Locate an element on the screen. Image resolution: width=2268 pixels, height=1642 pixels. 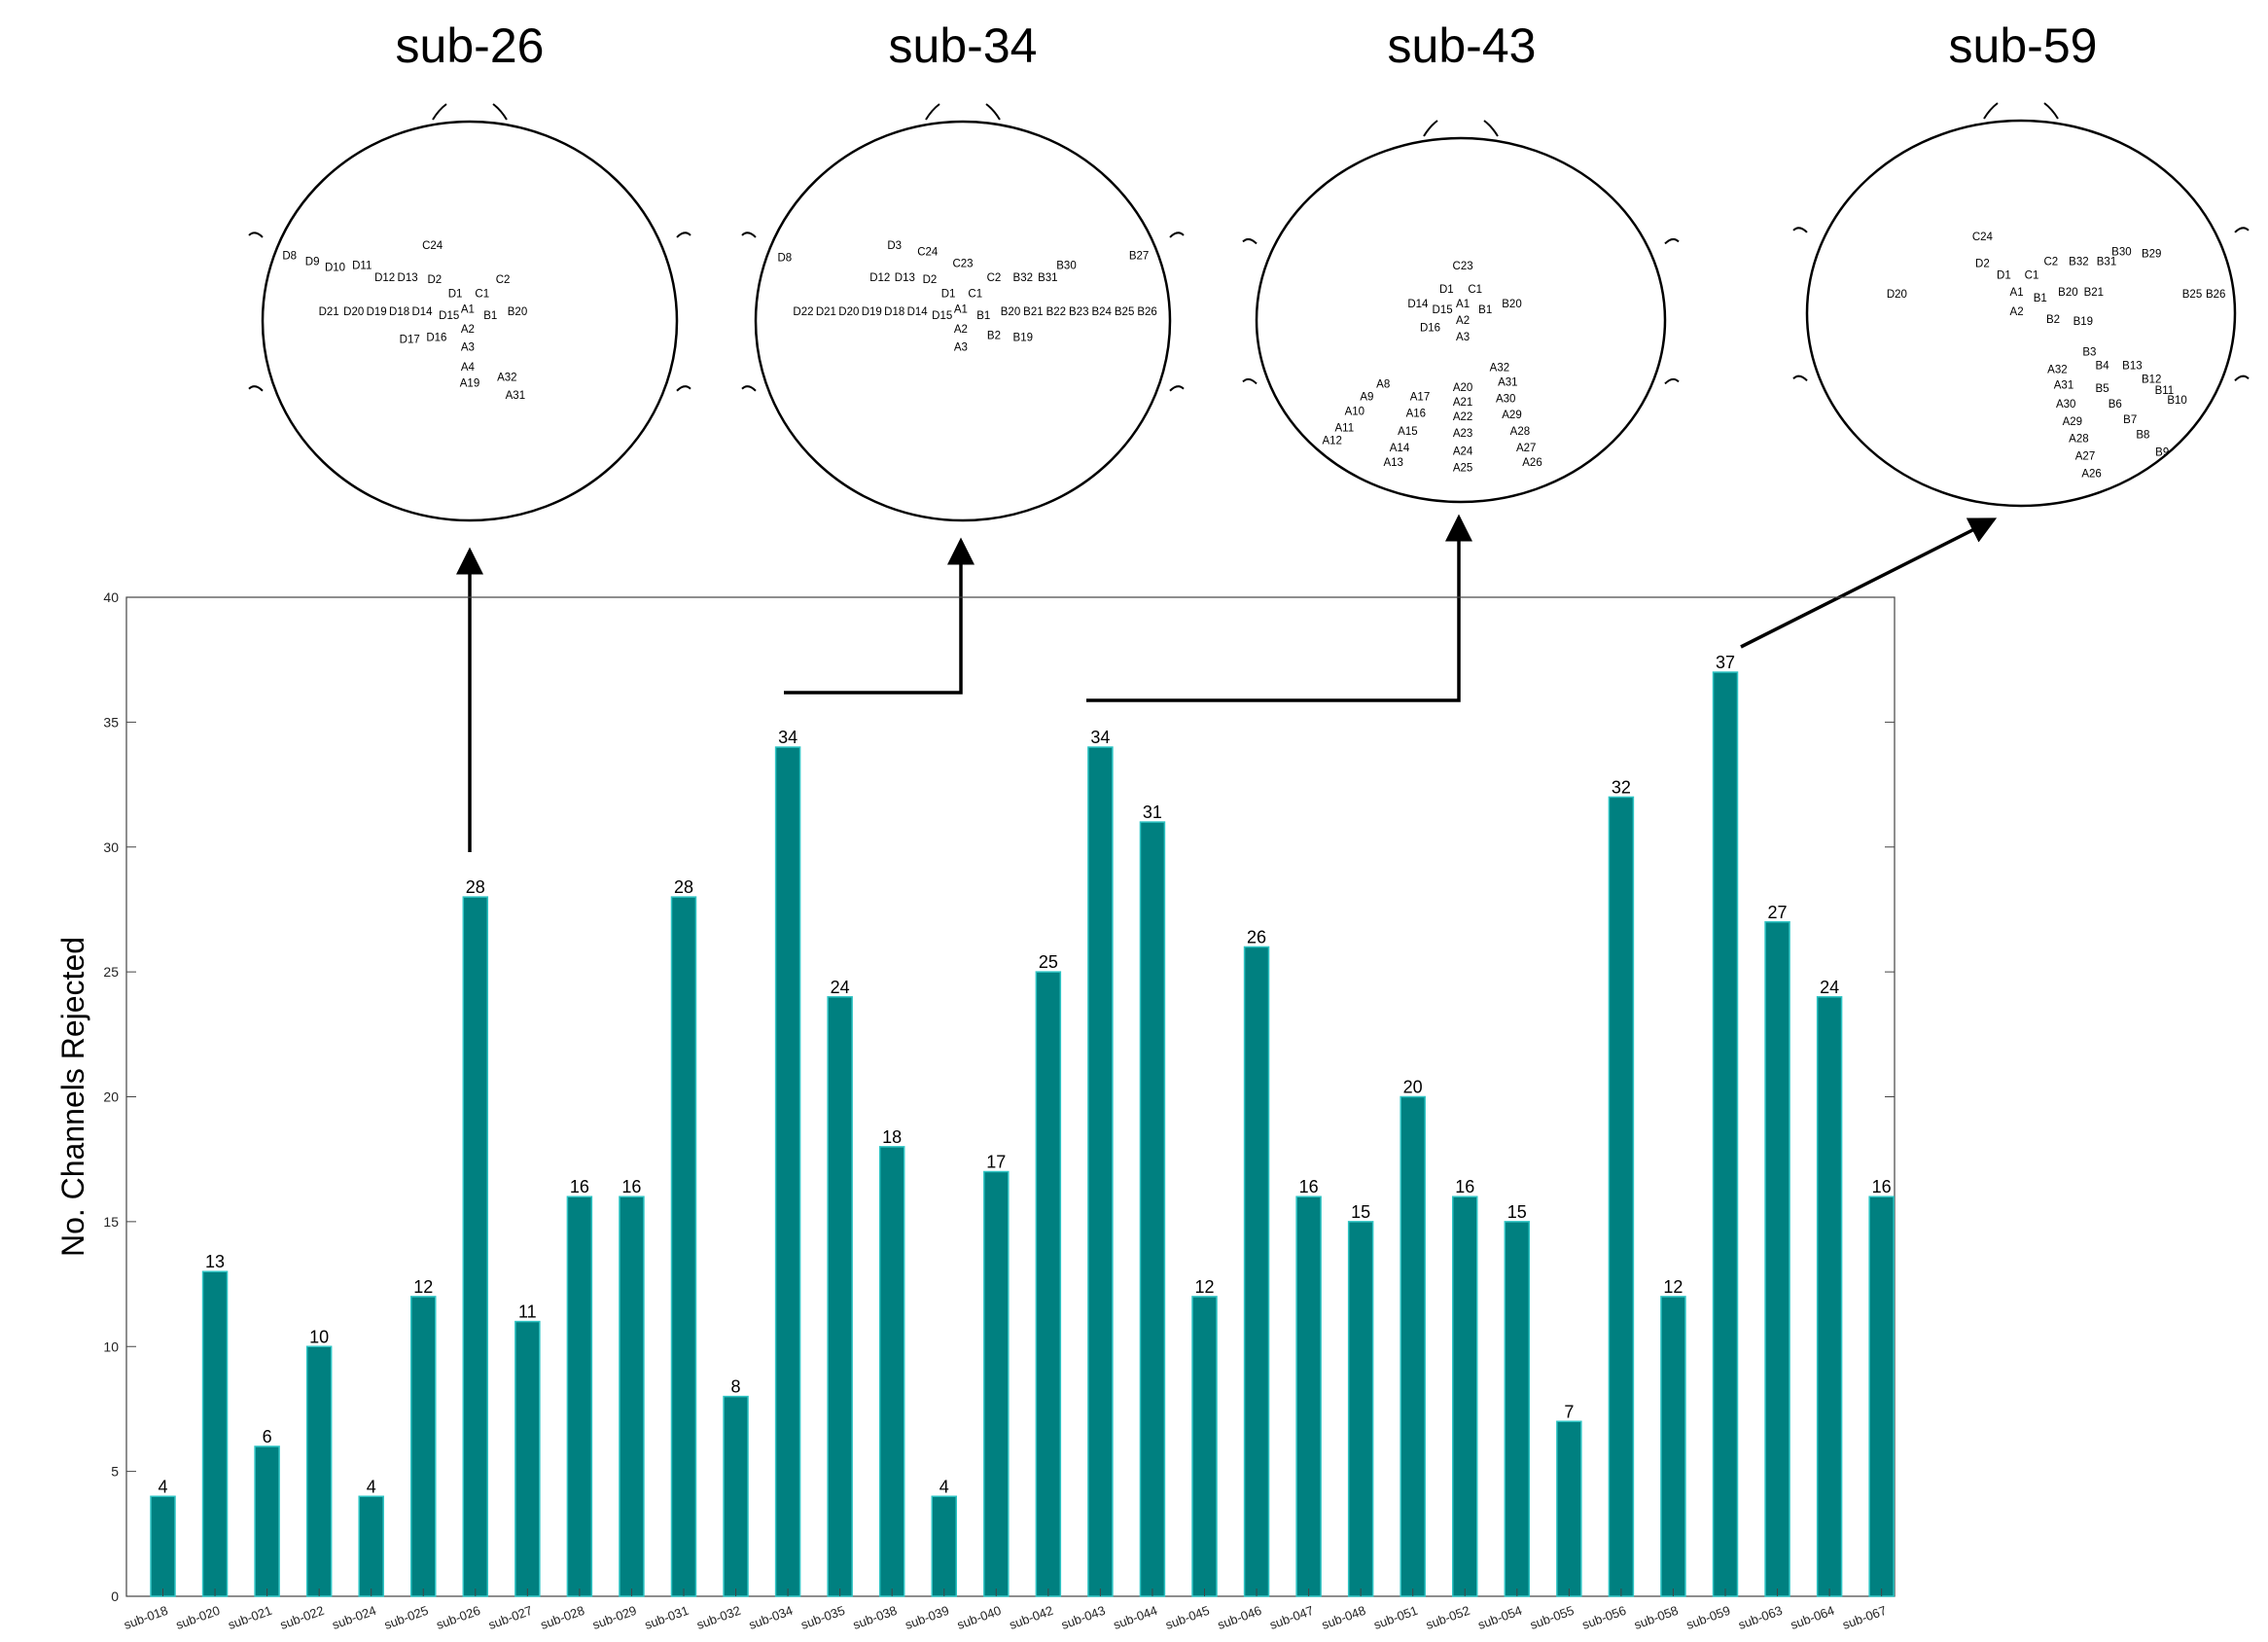
bar-value-label: 7 is located at coordinates (1569, 1411).